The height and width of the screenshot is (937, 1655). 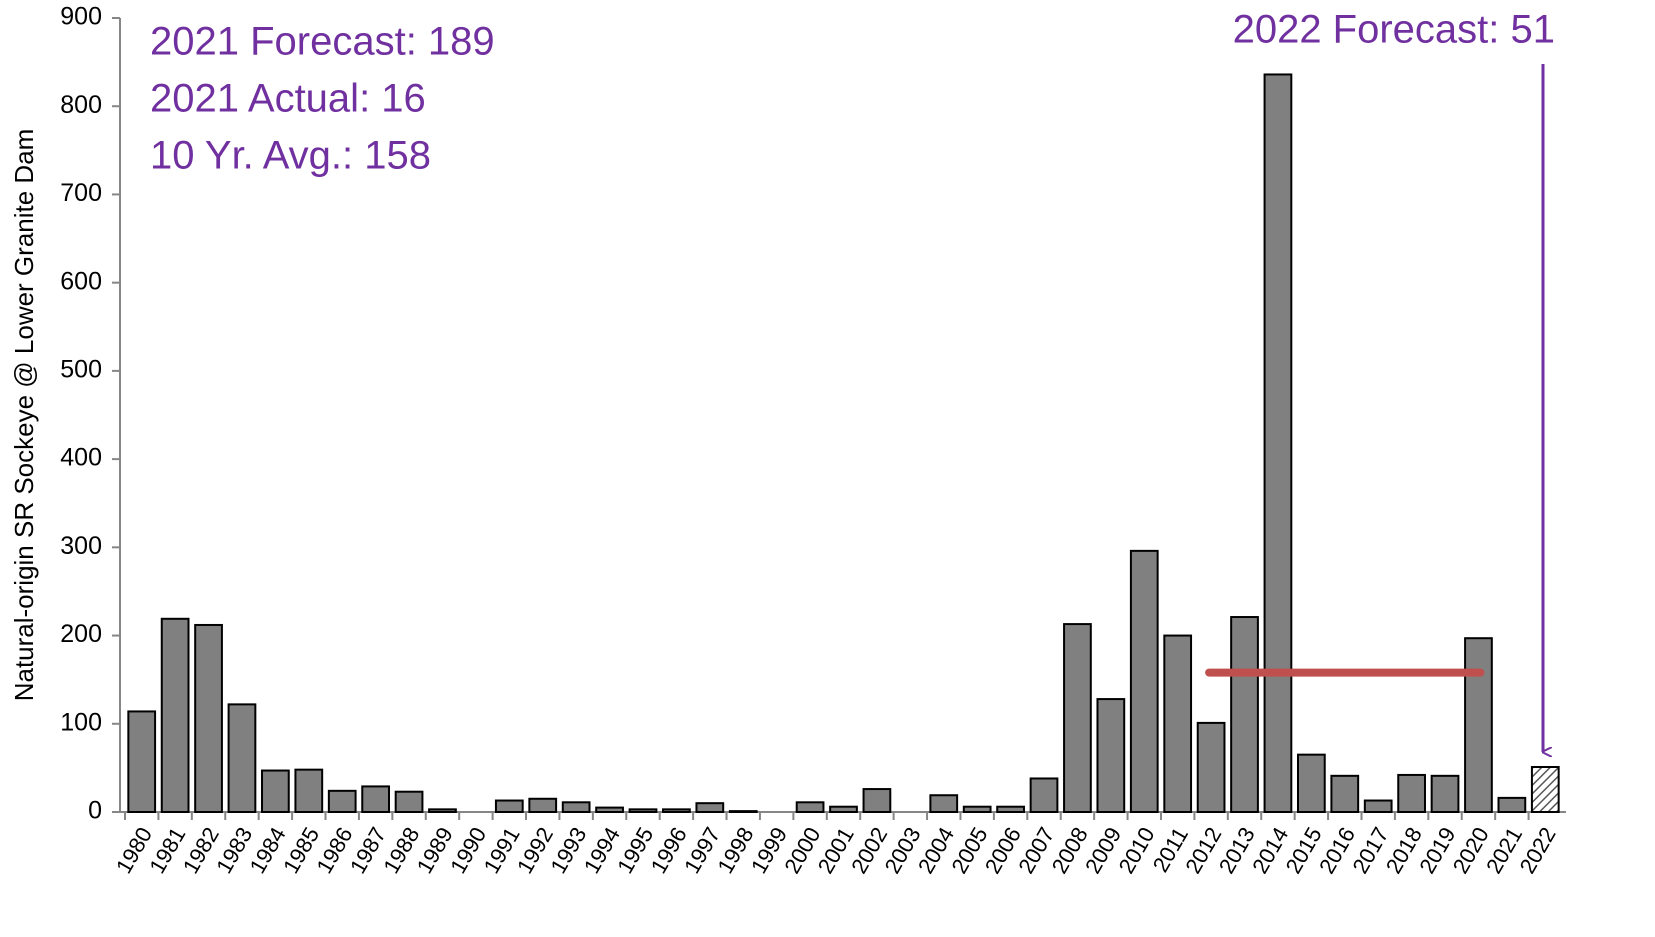 What do you see at coordinates (81, 369) in the screenshot?
I see `y-tick-label: 500` at bounding box center [81, 369].